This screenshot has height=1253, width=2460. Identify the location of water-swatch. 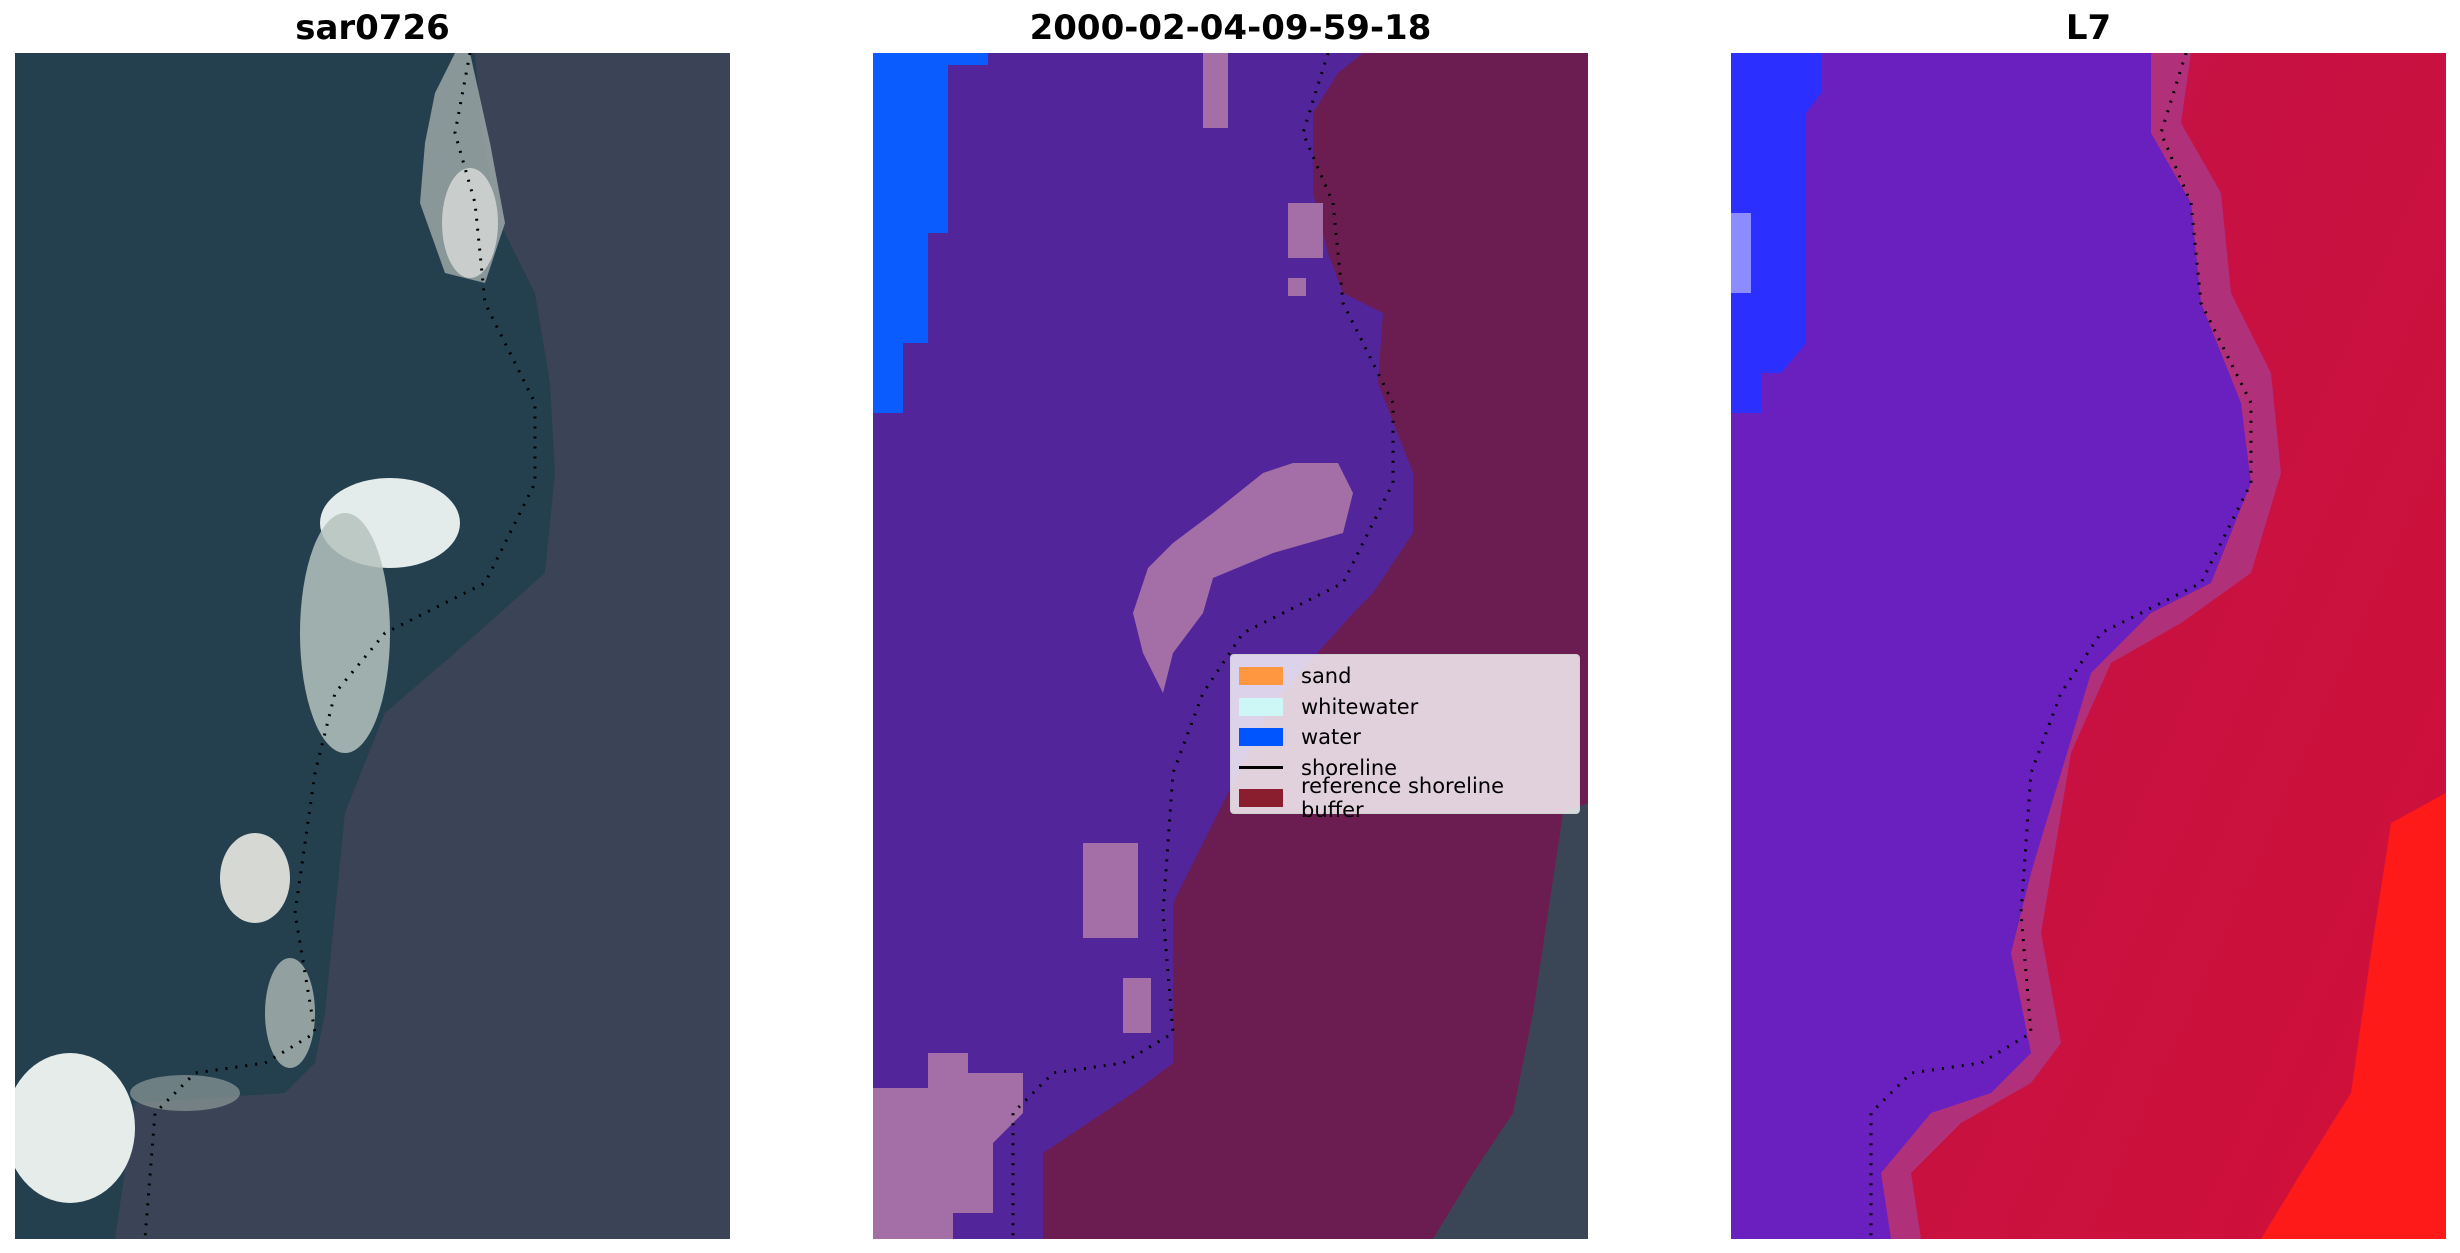
(1261, 737).